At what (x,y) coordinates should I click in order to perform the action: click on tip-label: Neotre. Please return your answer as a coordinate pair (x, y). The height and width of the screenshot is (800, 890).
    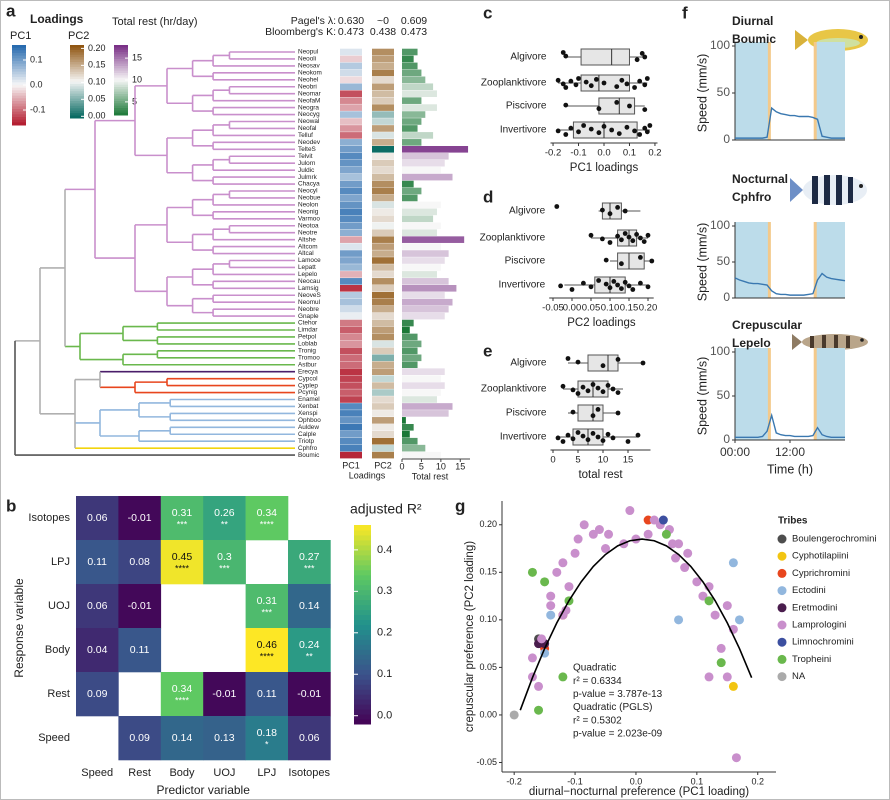
    Looking at the image, I should click on (308, 232).